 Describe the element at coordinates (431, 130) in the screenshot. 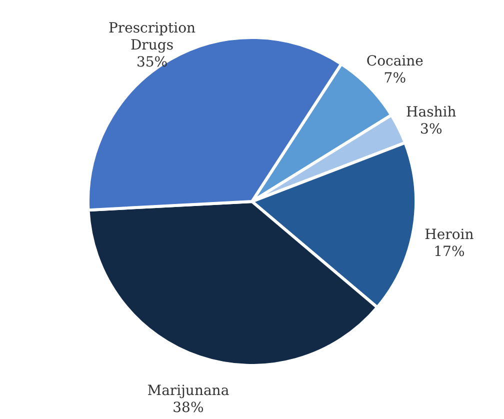

I see `data-label: 3%` at that location.